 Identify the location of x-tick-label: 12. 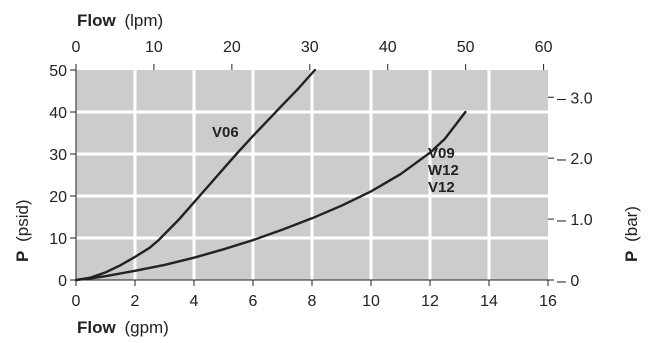
(430, 301).